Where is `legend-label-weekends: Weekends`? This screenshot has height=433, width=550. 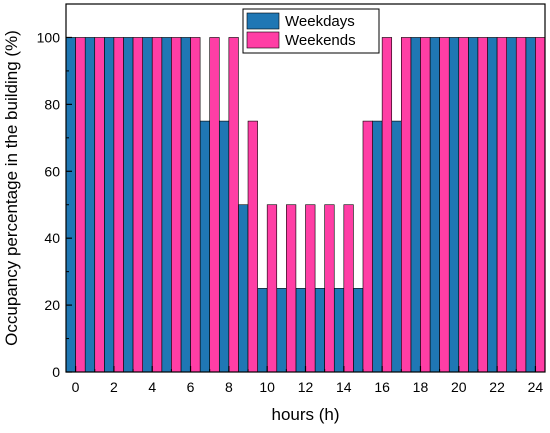
legend-label-weekends: Weekends is located at coordinates (320, 40).